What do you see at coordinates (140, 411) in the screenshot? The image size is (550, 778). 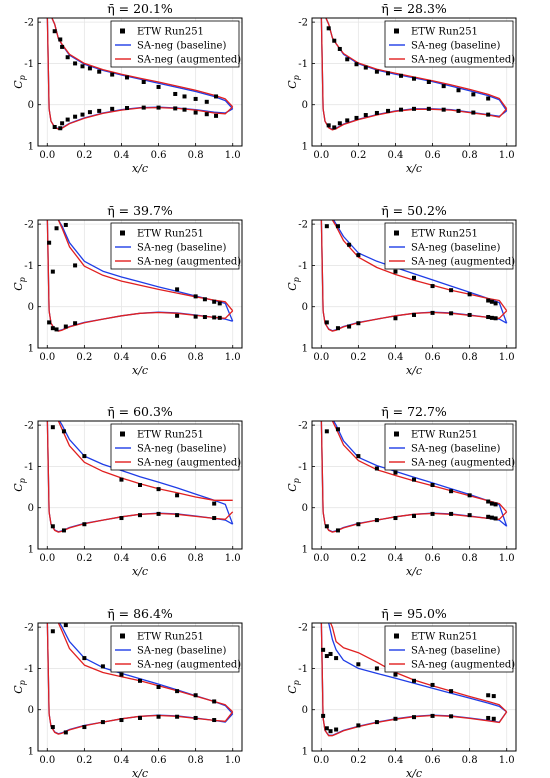 I see `panel-title: η̄ = 60.3%` at bounding box center [140, 411].